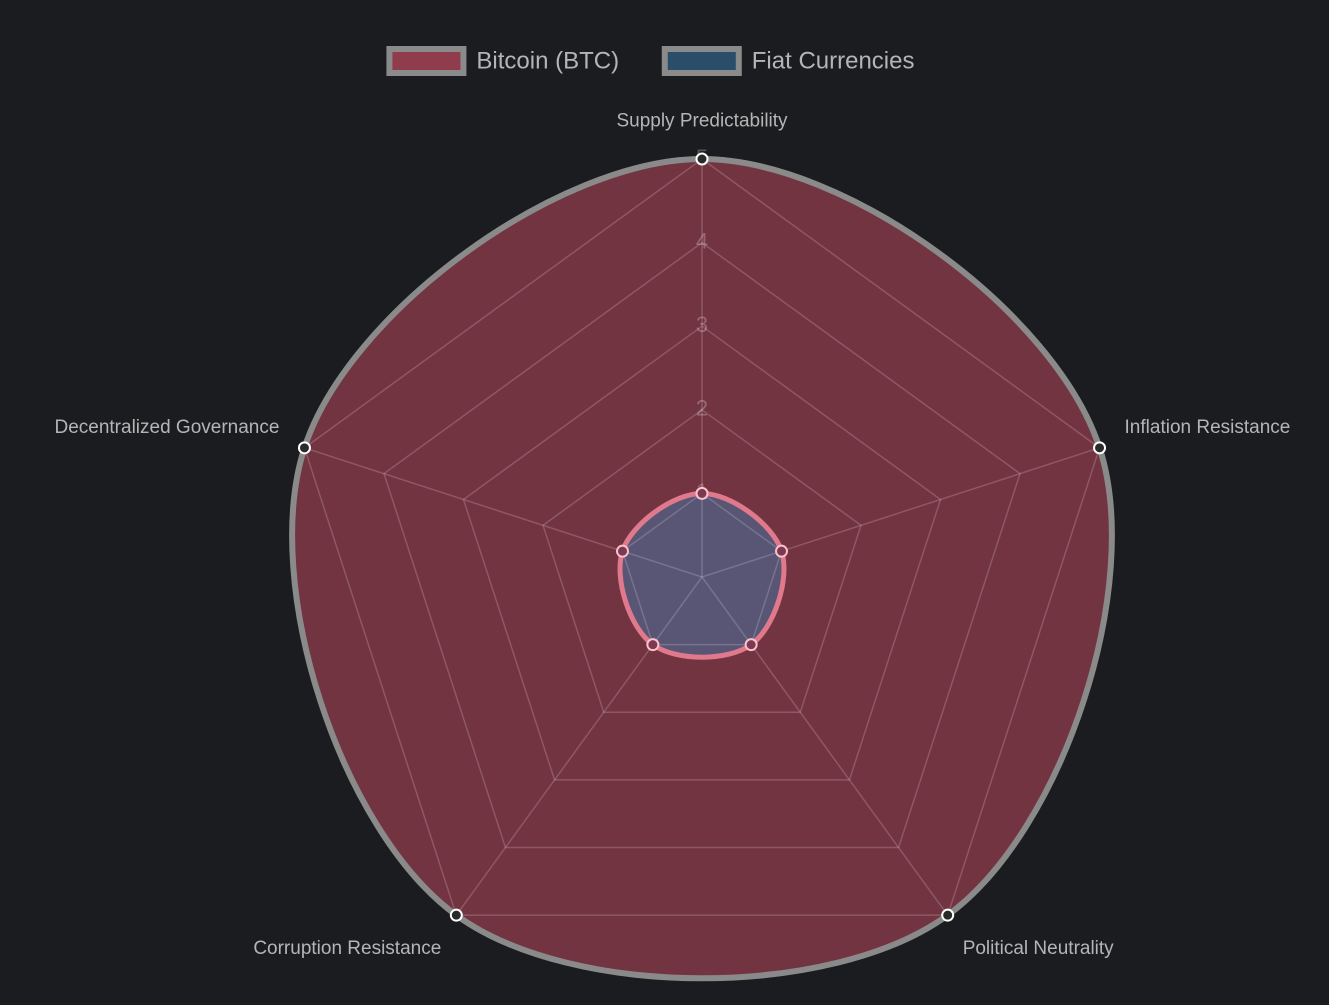  I want to click on category-label: Supply Predictability, so click(702, 120).